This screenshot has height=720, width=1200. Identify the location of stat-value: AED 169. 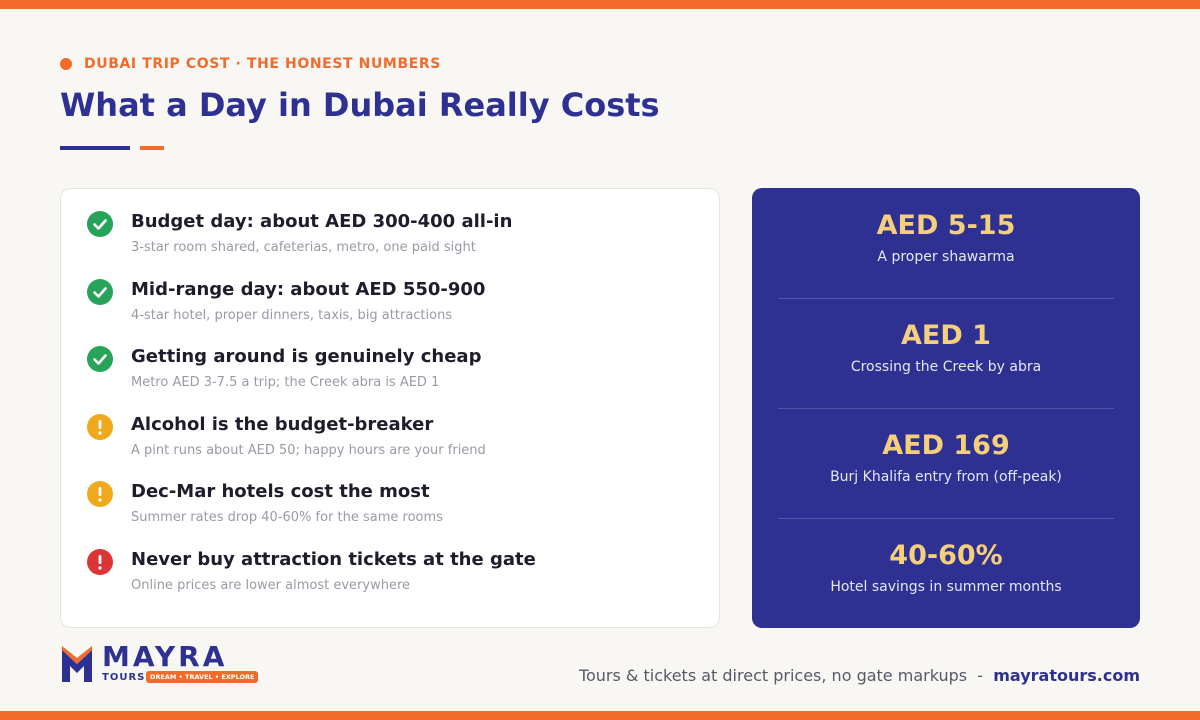
(946, 445).